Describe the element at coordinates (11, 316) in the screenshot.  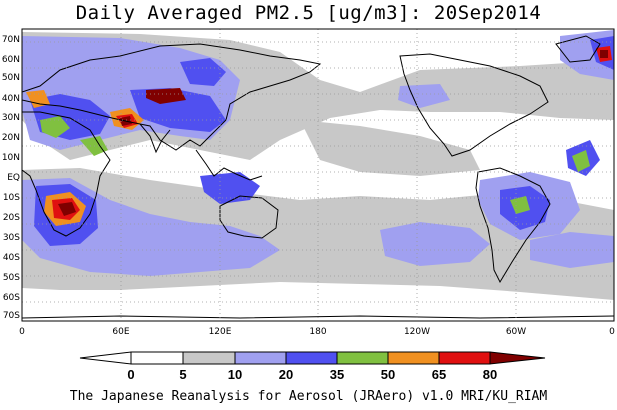
I see `lat-tick-label: 70S` at that location.